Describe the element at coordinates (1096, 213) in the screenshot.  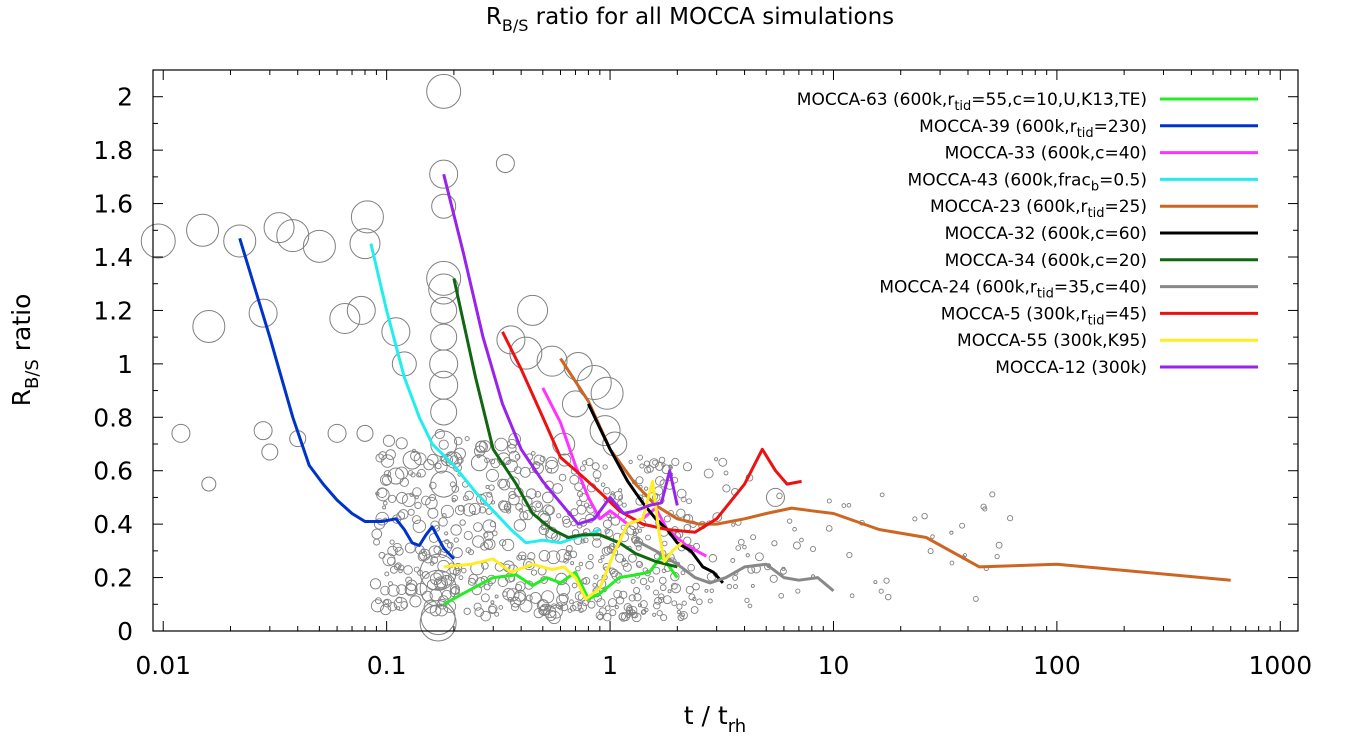
I see `legend-label-sub: tid` at that location.